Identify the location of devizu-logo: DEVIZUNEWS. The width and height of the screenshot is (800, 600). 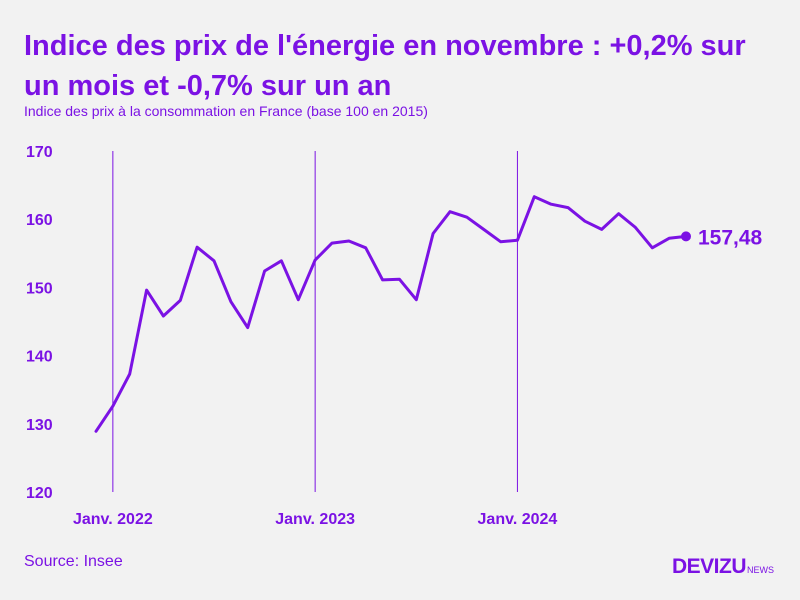
(723, 567).